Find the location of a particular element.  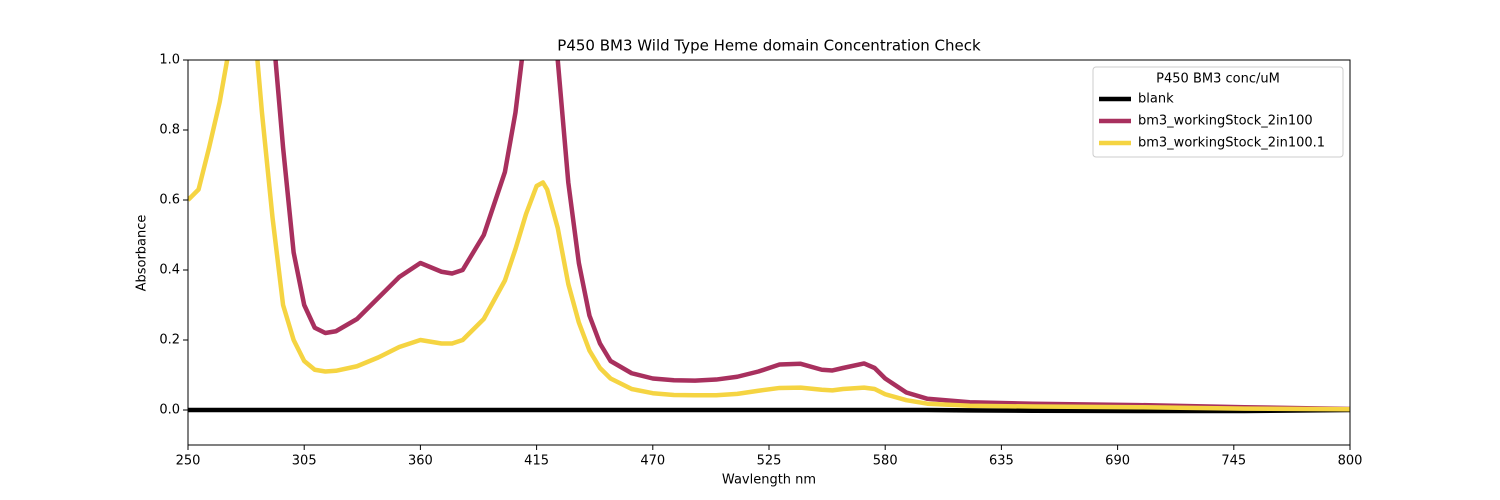

y-tick-label: 1.0 is located at coordinates (169, 60).